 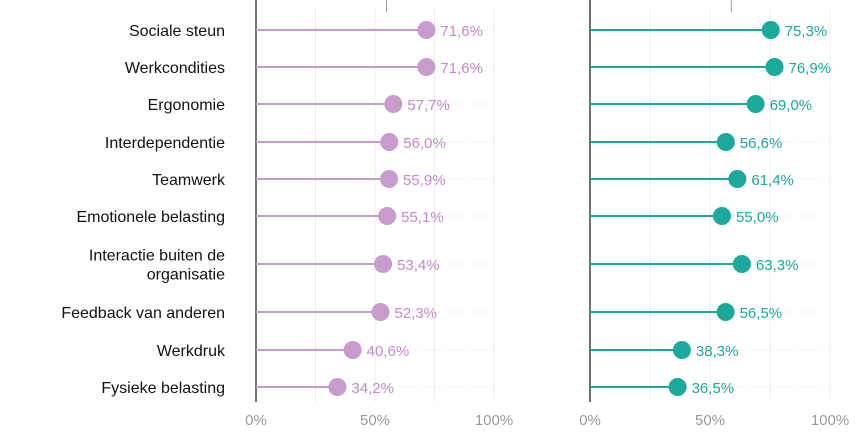 I want to click on value-label: 34,2%, so click(x=372, y=388).